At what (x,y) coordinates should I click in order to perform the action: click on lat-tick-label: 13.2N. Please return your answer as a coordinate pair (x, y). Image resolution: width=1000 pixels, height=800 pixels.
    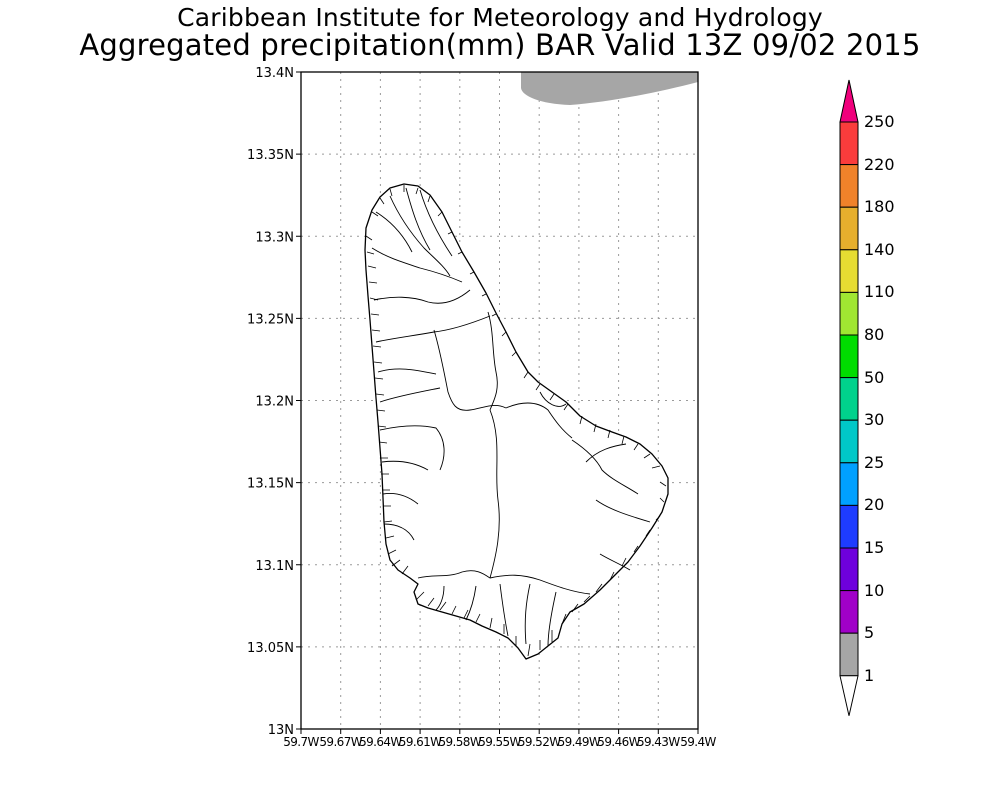
    Looking at the image, I should click on (274, 402).